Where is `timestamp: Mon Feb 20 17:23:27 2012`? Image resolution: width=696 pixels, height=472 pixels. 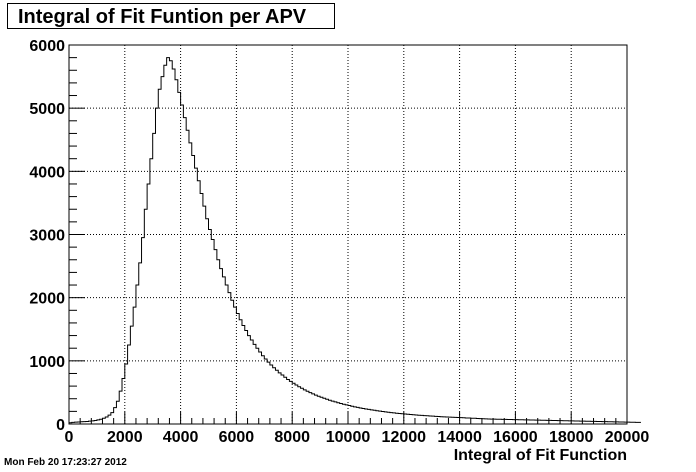
timestamp: Mon Feb 20 17:23:27 2012 is located at coordinates (65, 462).